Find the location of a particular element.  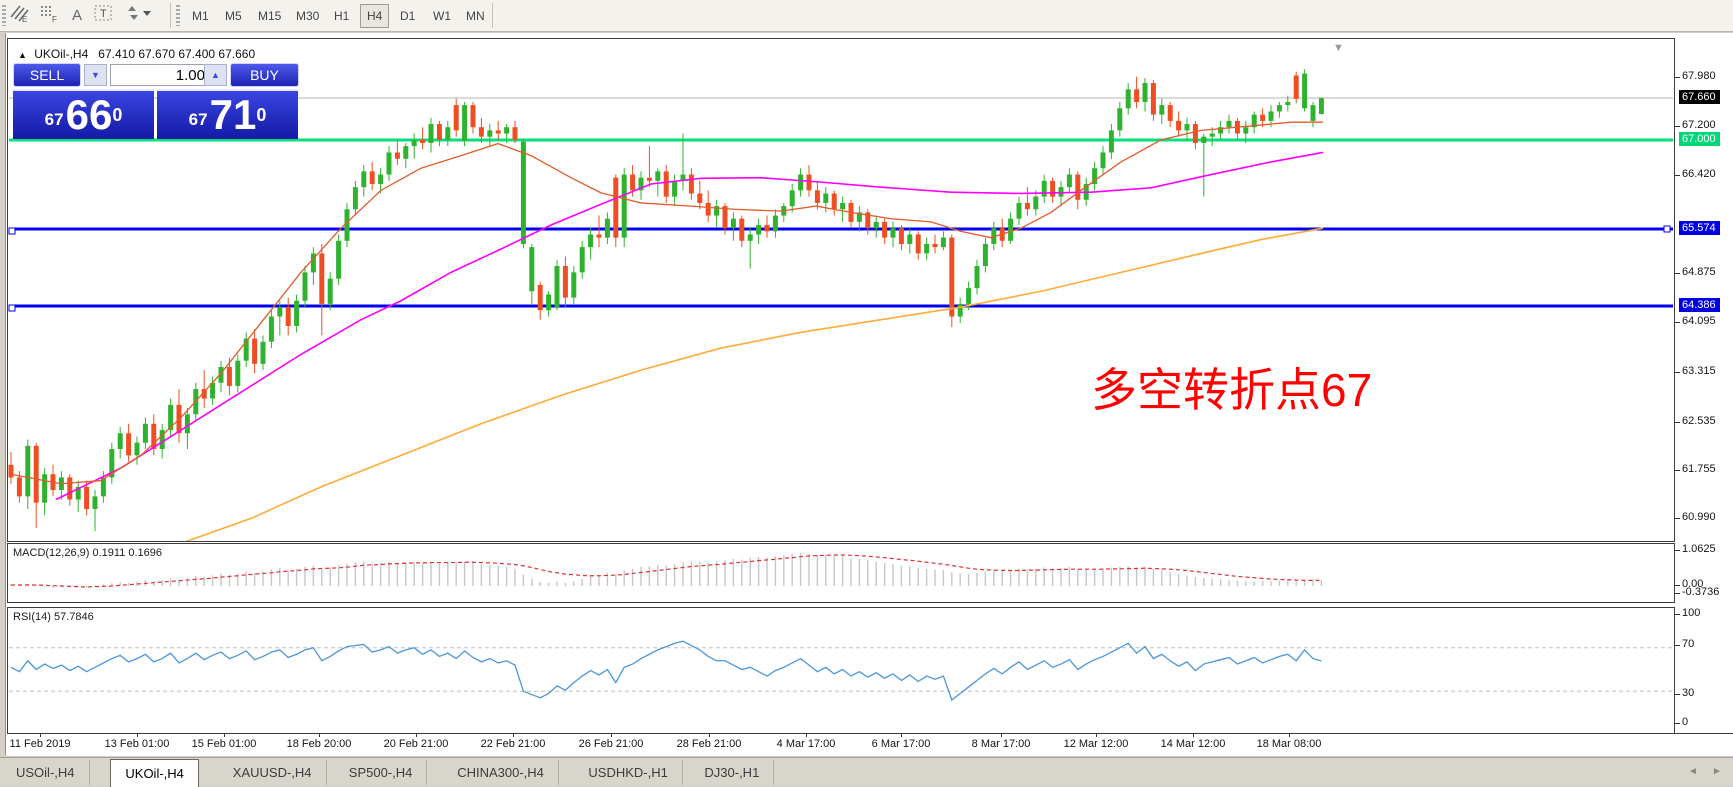

sell-quote-box: 67 66 0 is located at coordinates (83, 114).